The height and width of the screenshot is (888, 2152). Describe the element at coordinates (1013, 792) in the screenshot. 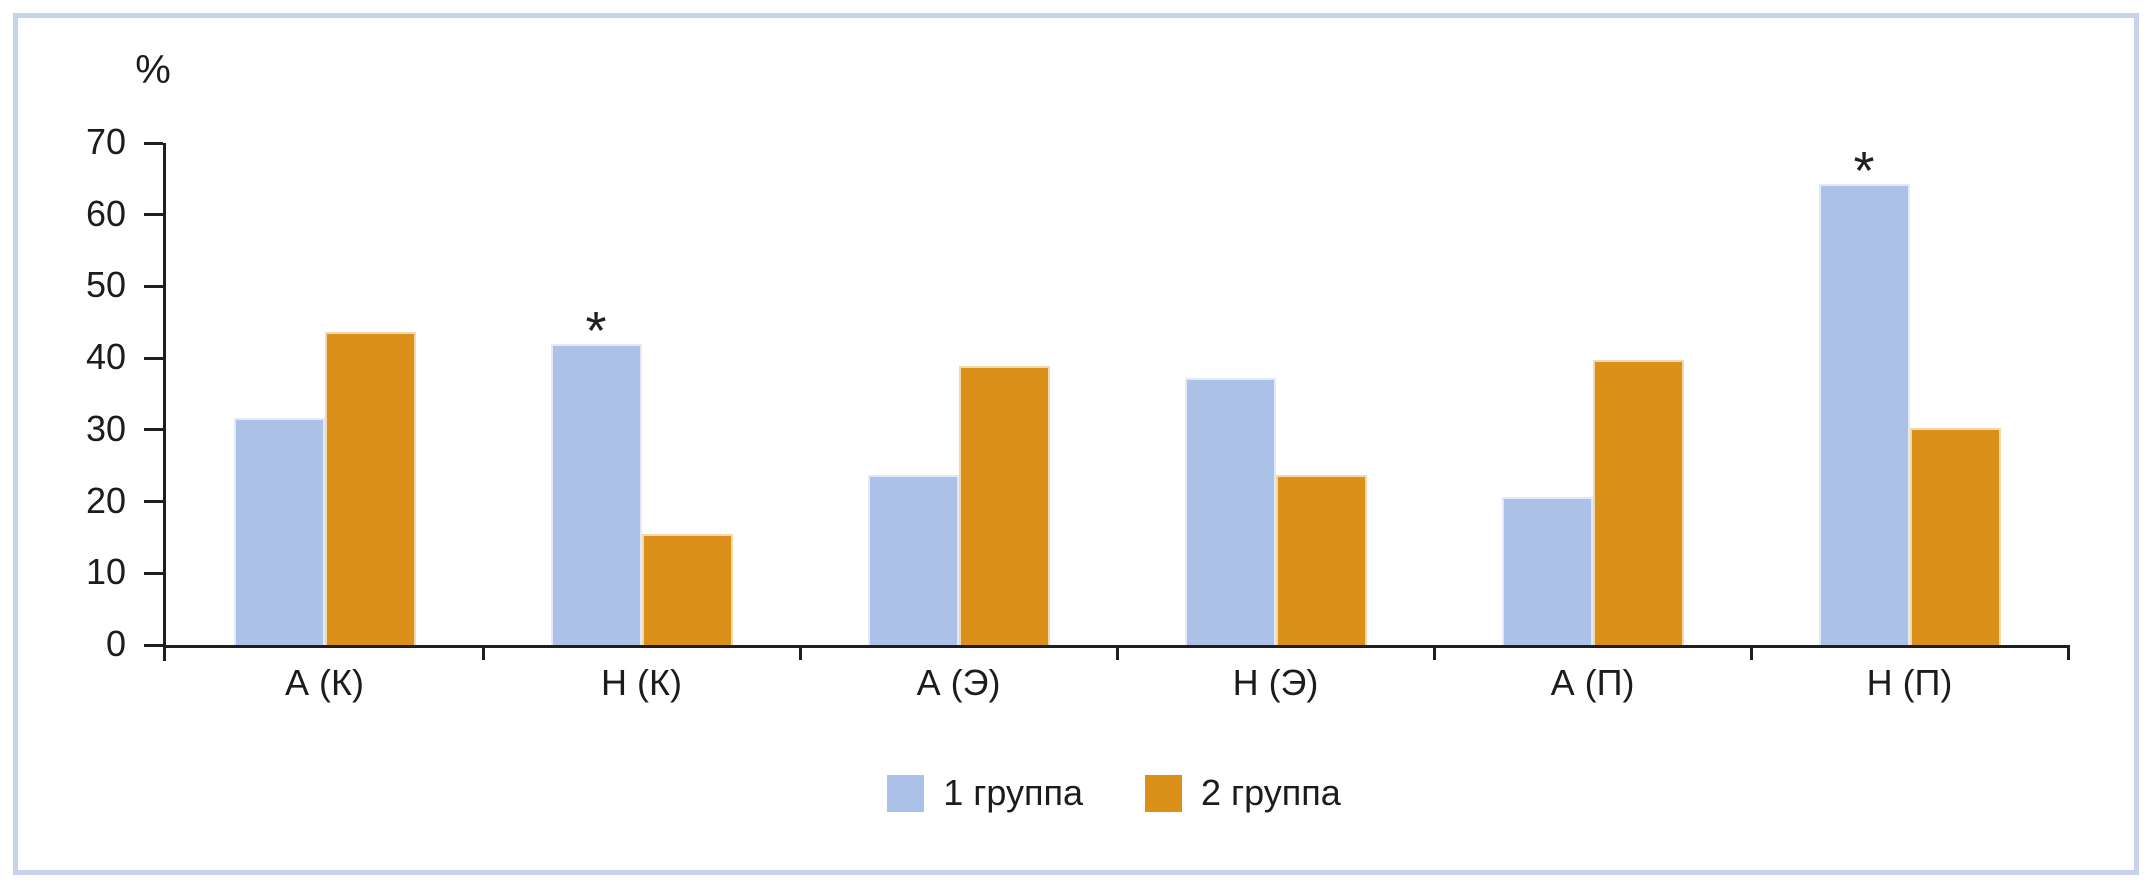

I see `legend-label-1: 1 группа` at that location.